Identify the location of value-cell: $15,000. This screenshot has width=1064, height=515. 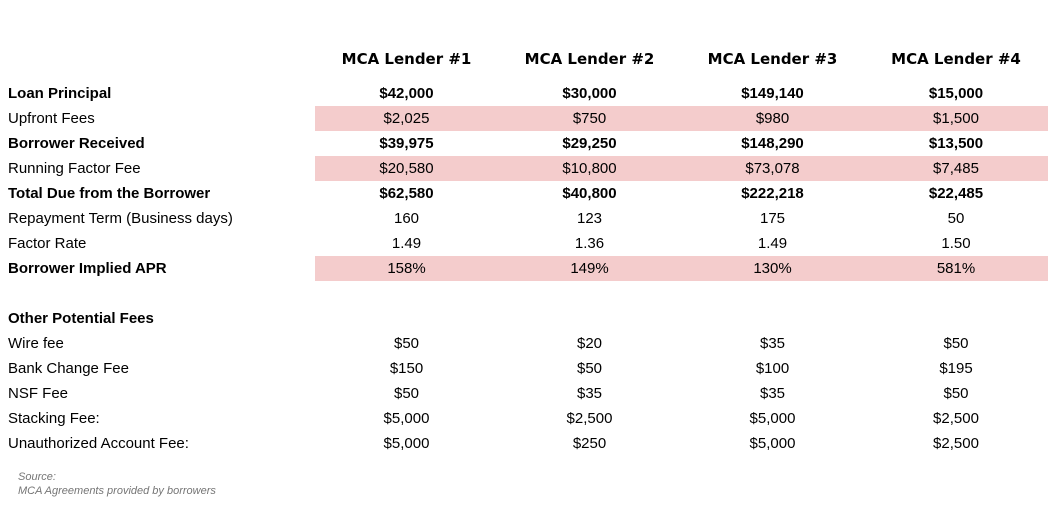
(956, 93).